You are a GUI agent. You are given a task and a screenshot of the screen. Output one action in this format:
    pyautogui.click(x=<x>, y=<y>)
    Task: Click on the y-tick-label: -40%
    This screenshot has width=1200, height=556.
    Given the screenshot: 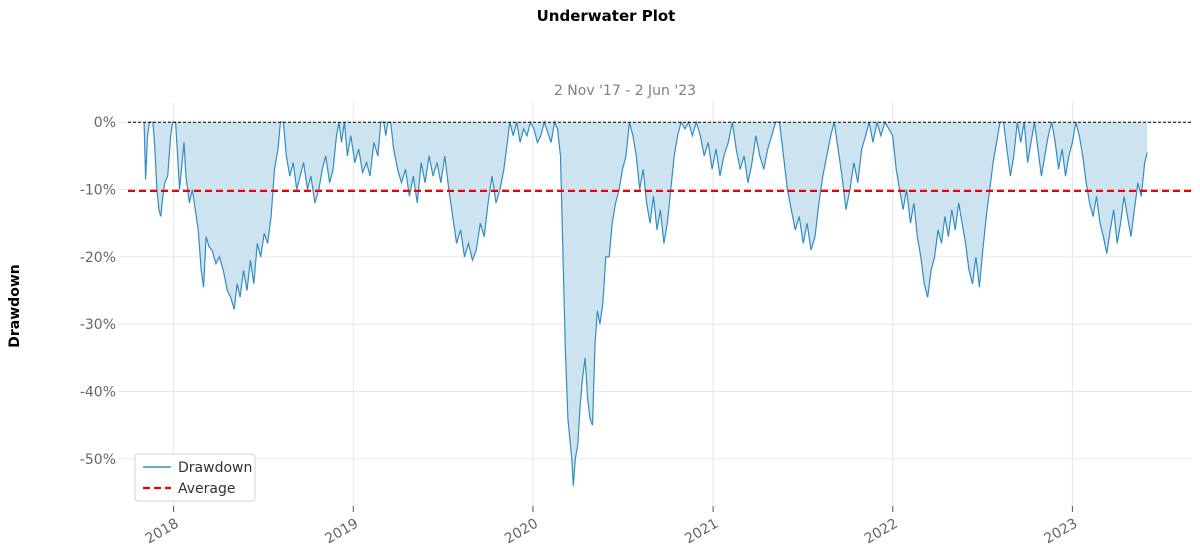 What is the action you would take?
    pyautogui.click(x=98, y=393)
    